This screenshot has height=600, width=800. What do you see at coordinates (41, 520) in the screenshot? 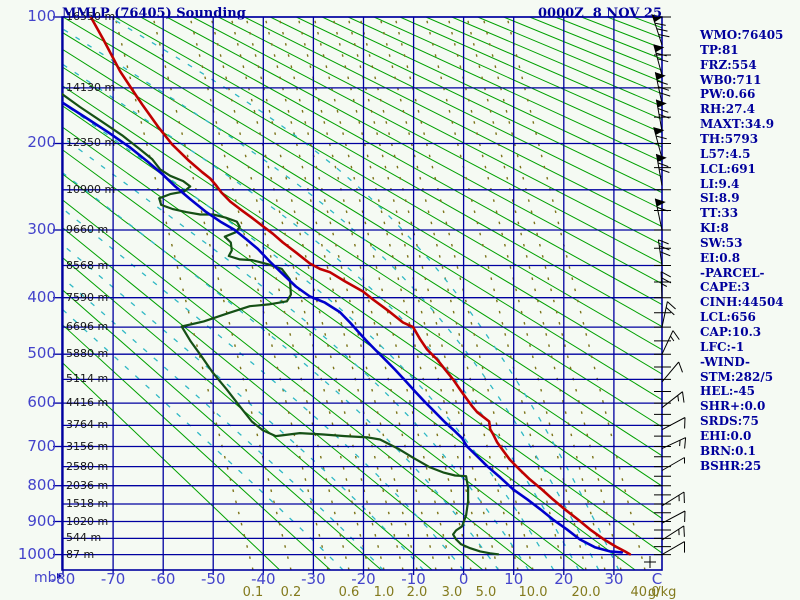
I see `pressure-axis-label: 900` at bounding box center [41, 520].